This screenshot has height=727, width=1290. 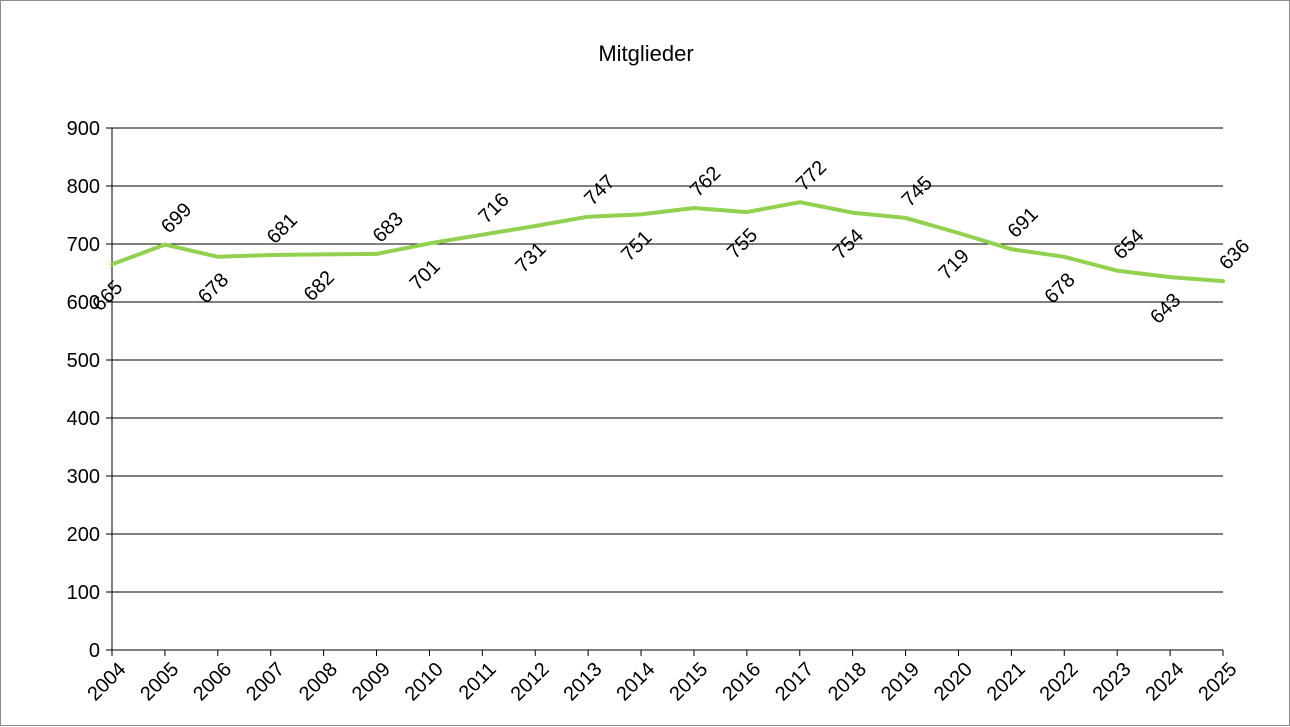 What do you see at coordinates (742, 243) in the screenshot?
I see `data-label: 755` at bounding box center [742, 243].